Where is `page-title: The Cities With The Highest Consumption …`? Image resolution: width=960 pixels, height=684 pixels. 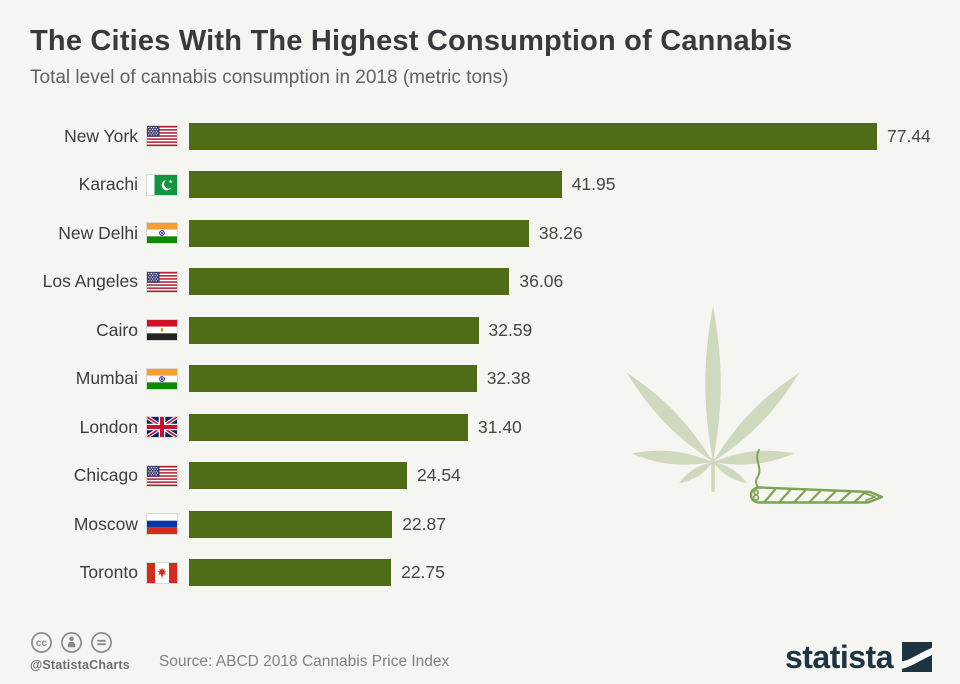 page-title: The Cities With The Highest Consumption … is located at coordinates (411, 41).